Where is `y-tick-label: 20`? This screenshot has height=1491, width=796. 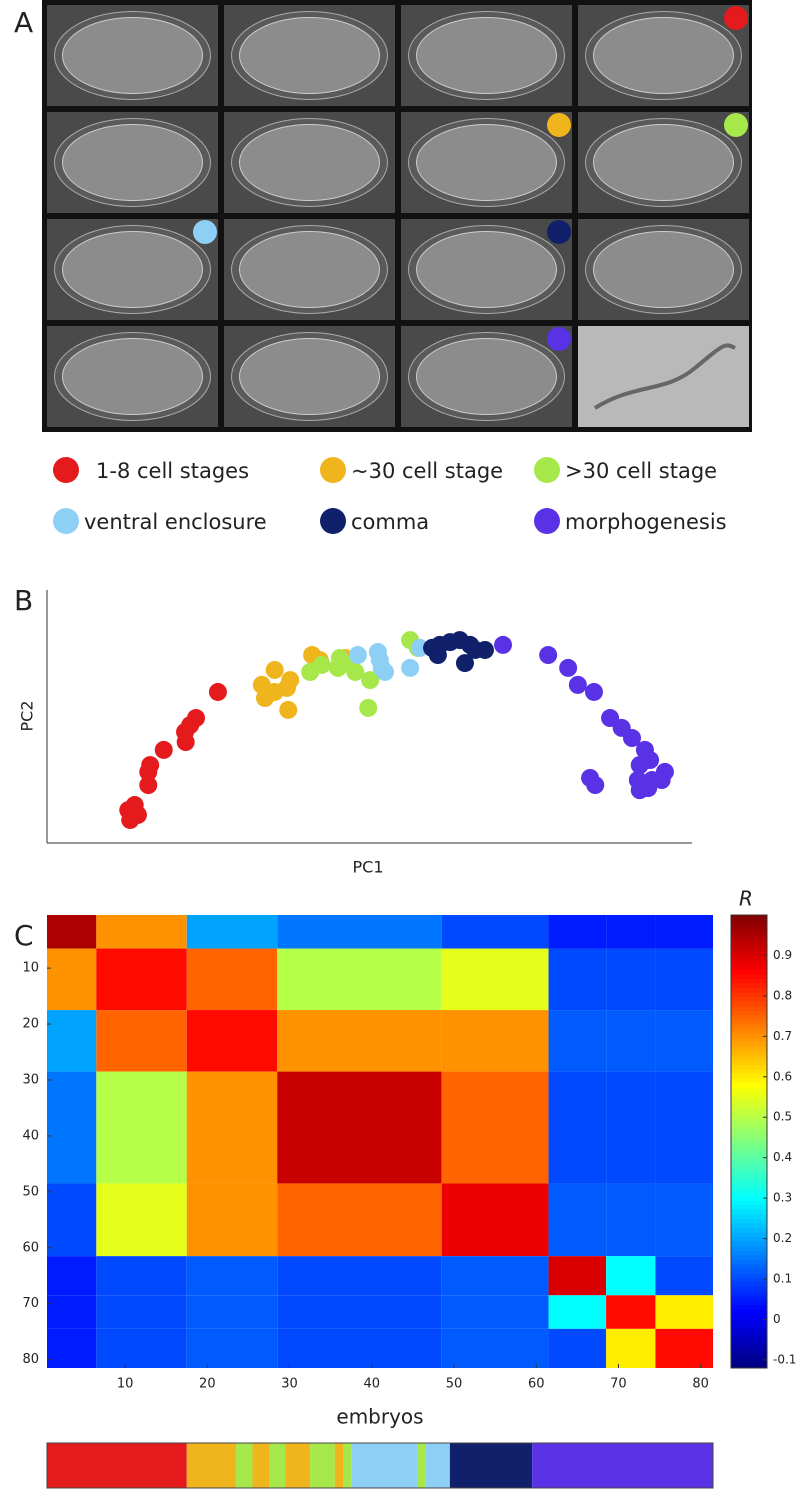 y-tick-label: 20 is located at coordinates (30, 1024).